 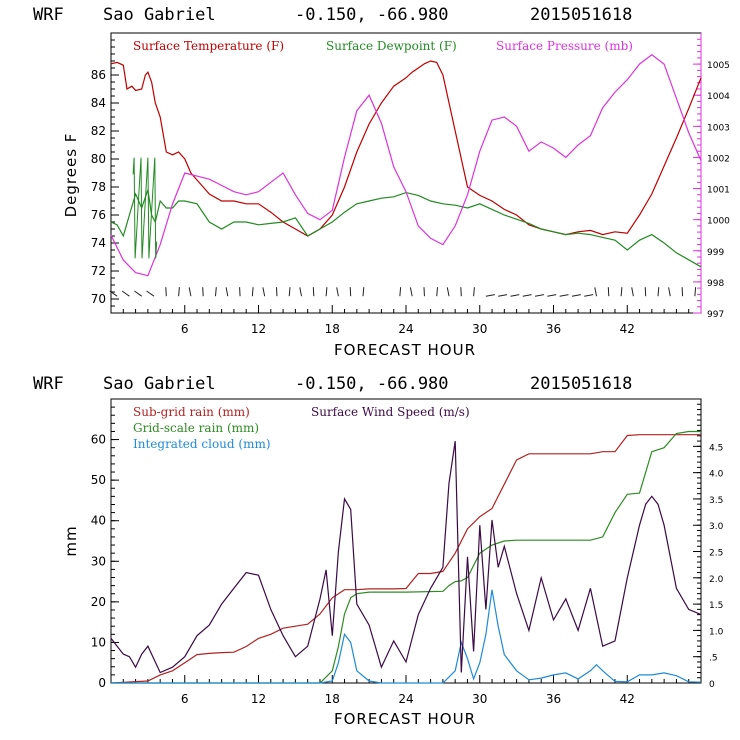 What do you see at coordinates (627, 699) in the screenshot?
I see `bottom-xtick-label: 42` at bounding box center [627, 699].